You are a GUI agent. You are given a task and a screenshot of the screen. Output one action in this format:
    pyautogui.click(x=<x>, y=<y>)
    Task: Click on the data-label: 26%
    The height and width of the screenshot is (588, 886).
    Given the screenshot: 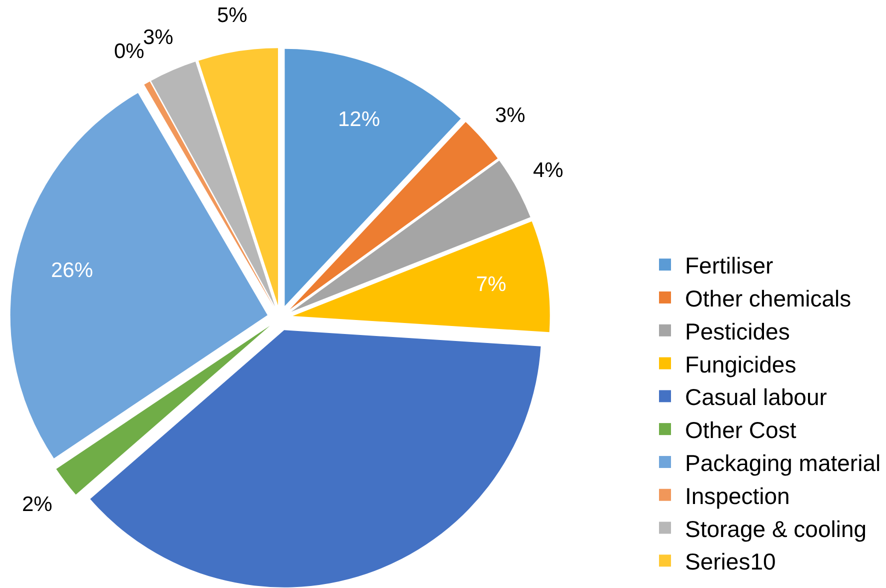 What is the action you would take?
    pyautogui.click(x=72, y=270)
    